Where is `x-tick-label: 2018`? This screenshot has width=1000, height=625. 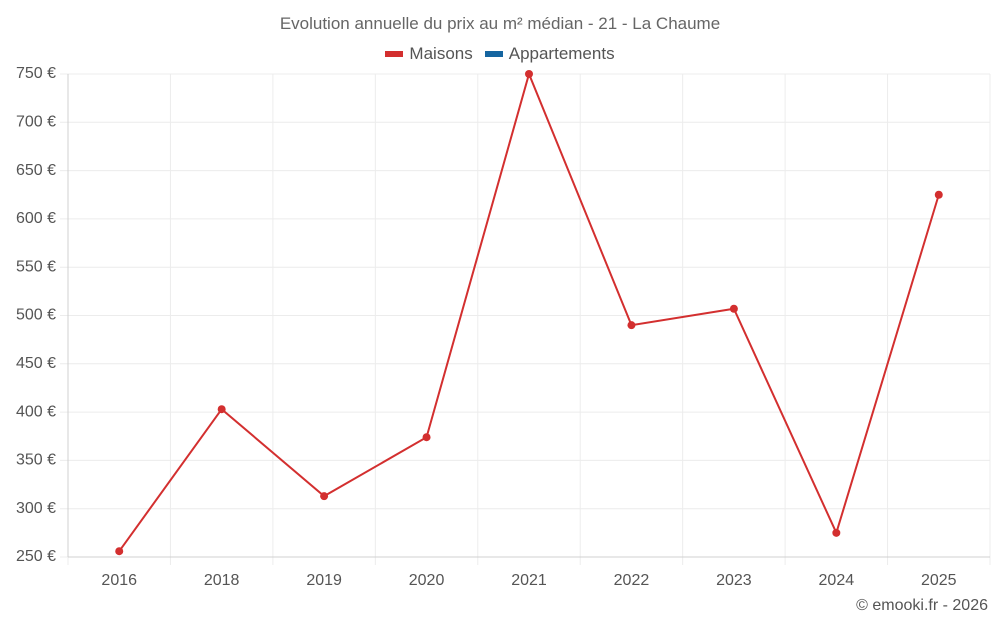 x-tick-label: 2018 is located at coordinates (222, 580).